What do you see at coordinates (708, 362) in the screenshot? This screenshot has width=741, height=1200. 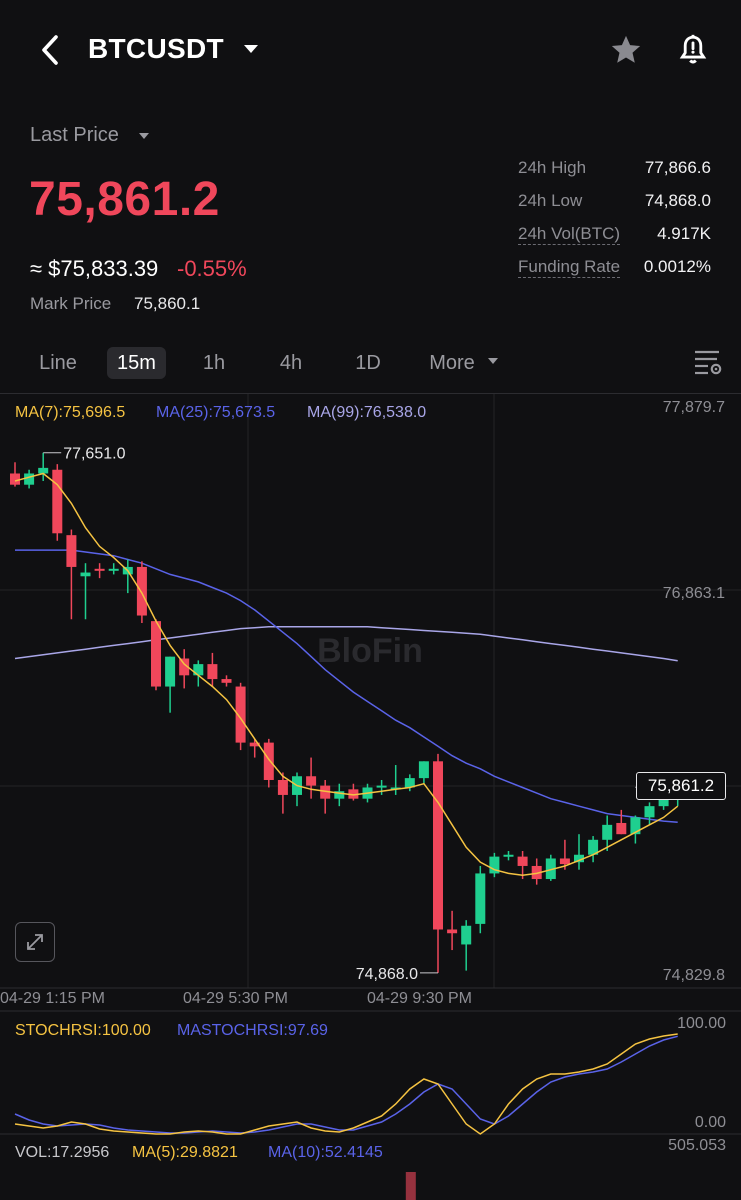 I see `chart-settings-icon` at bounding box center [708, 362].